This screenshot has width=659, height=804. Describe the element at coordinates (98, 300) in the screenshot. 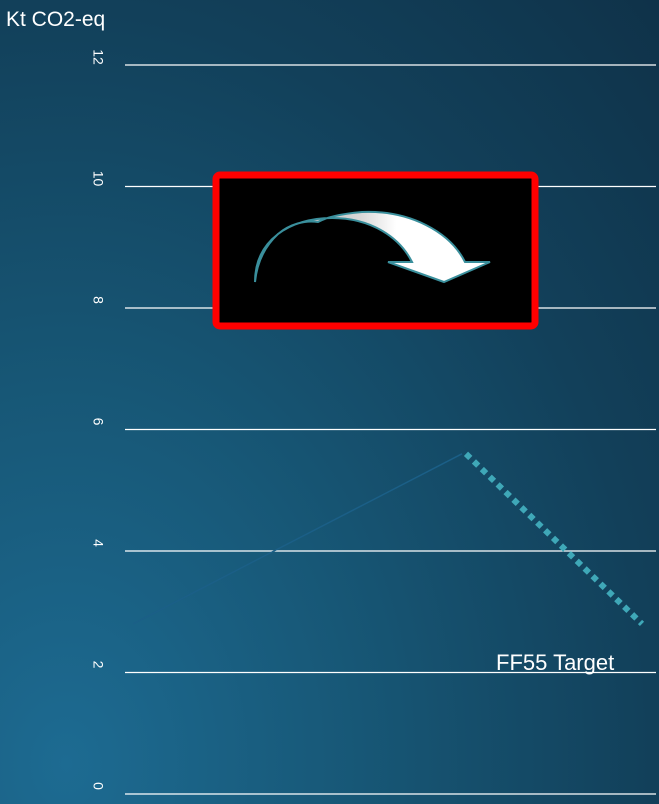

I see `y-tick-label-8: 8` at that location.